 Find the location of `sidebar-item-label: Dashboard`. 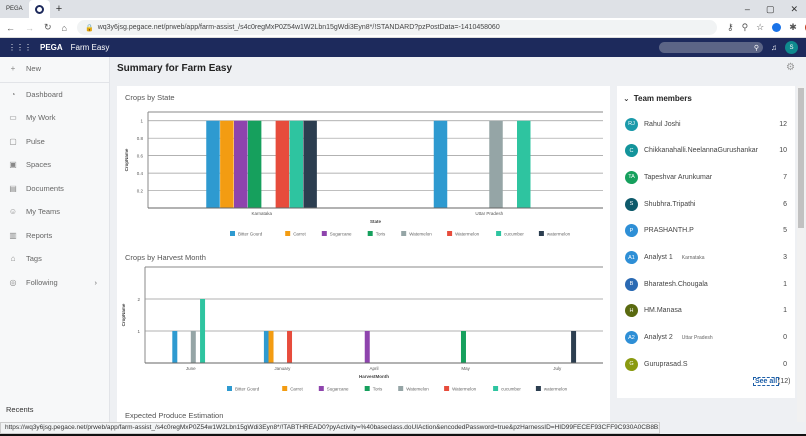

sidebar-item-label: Dashboard is located at coordinates (44, 94).